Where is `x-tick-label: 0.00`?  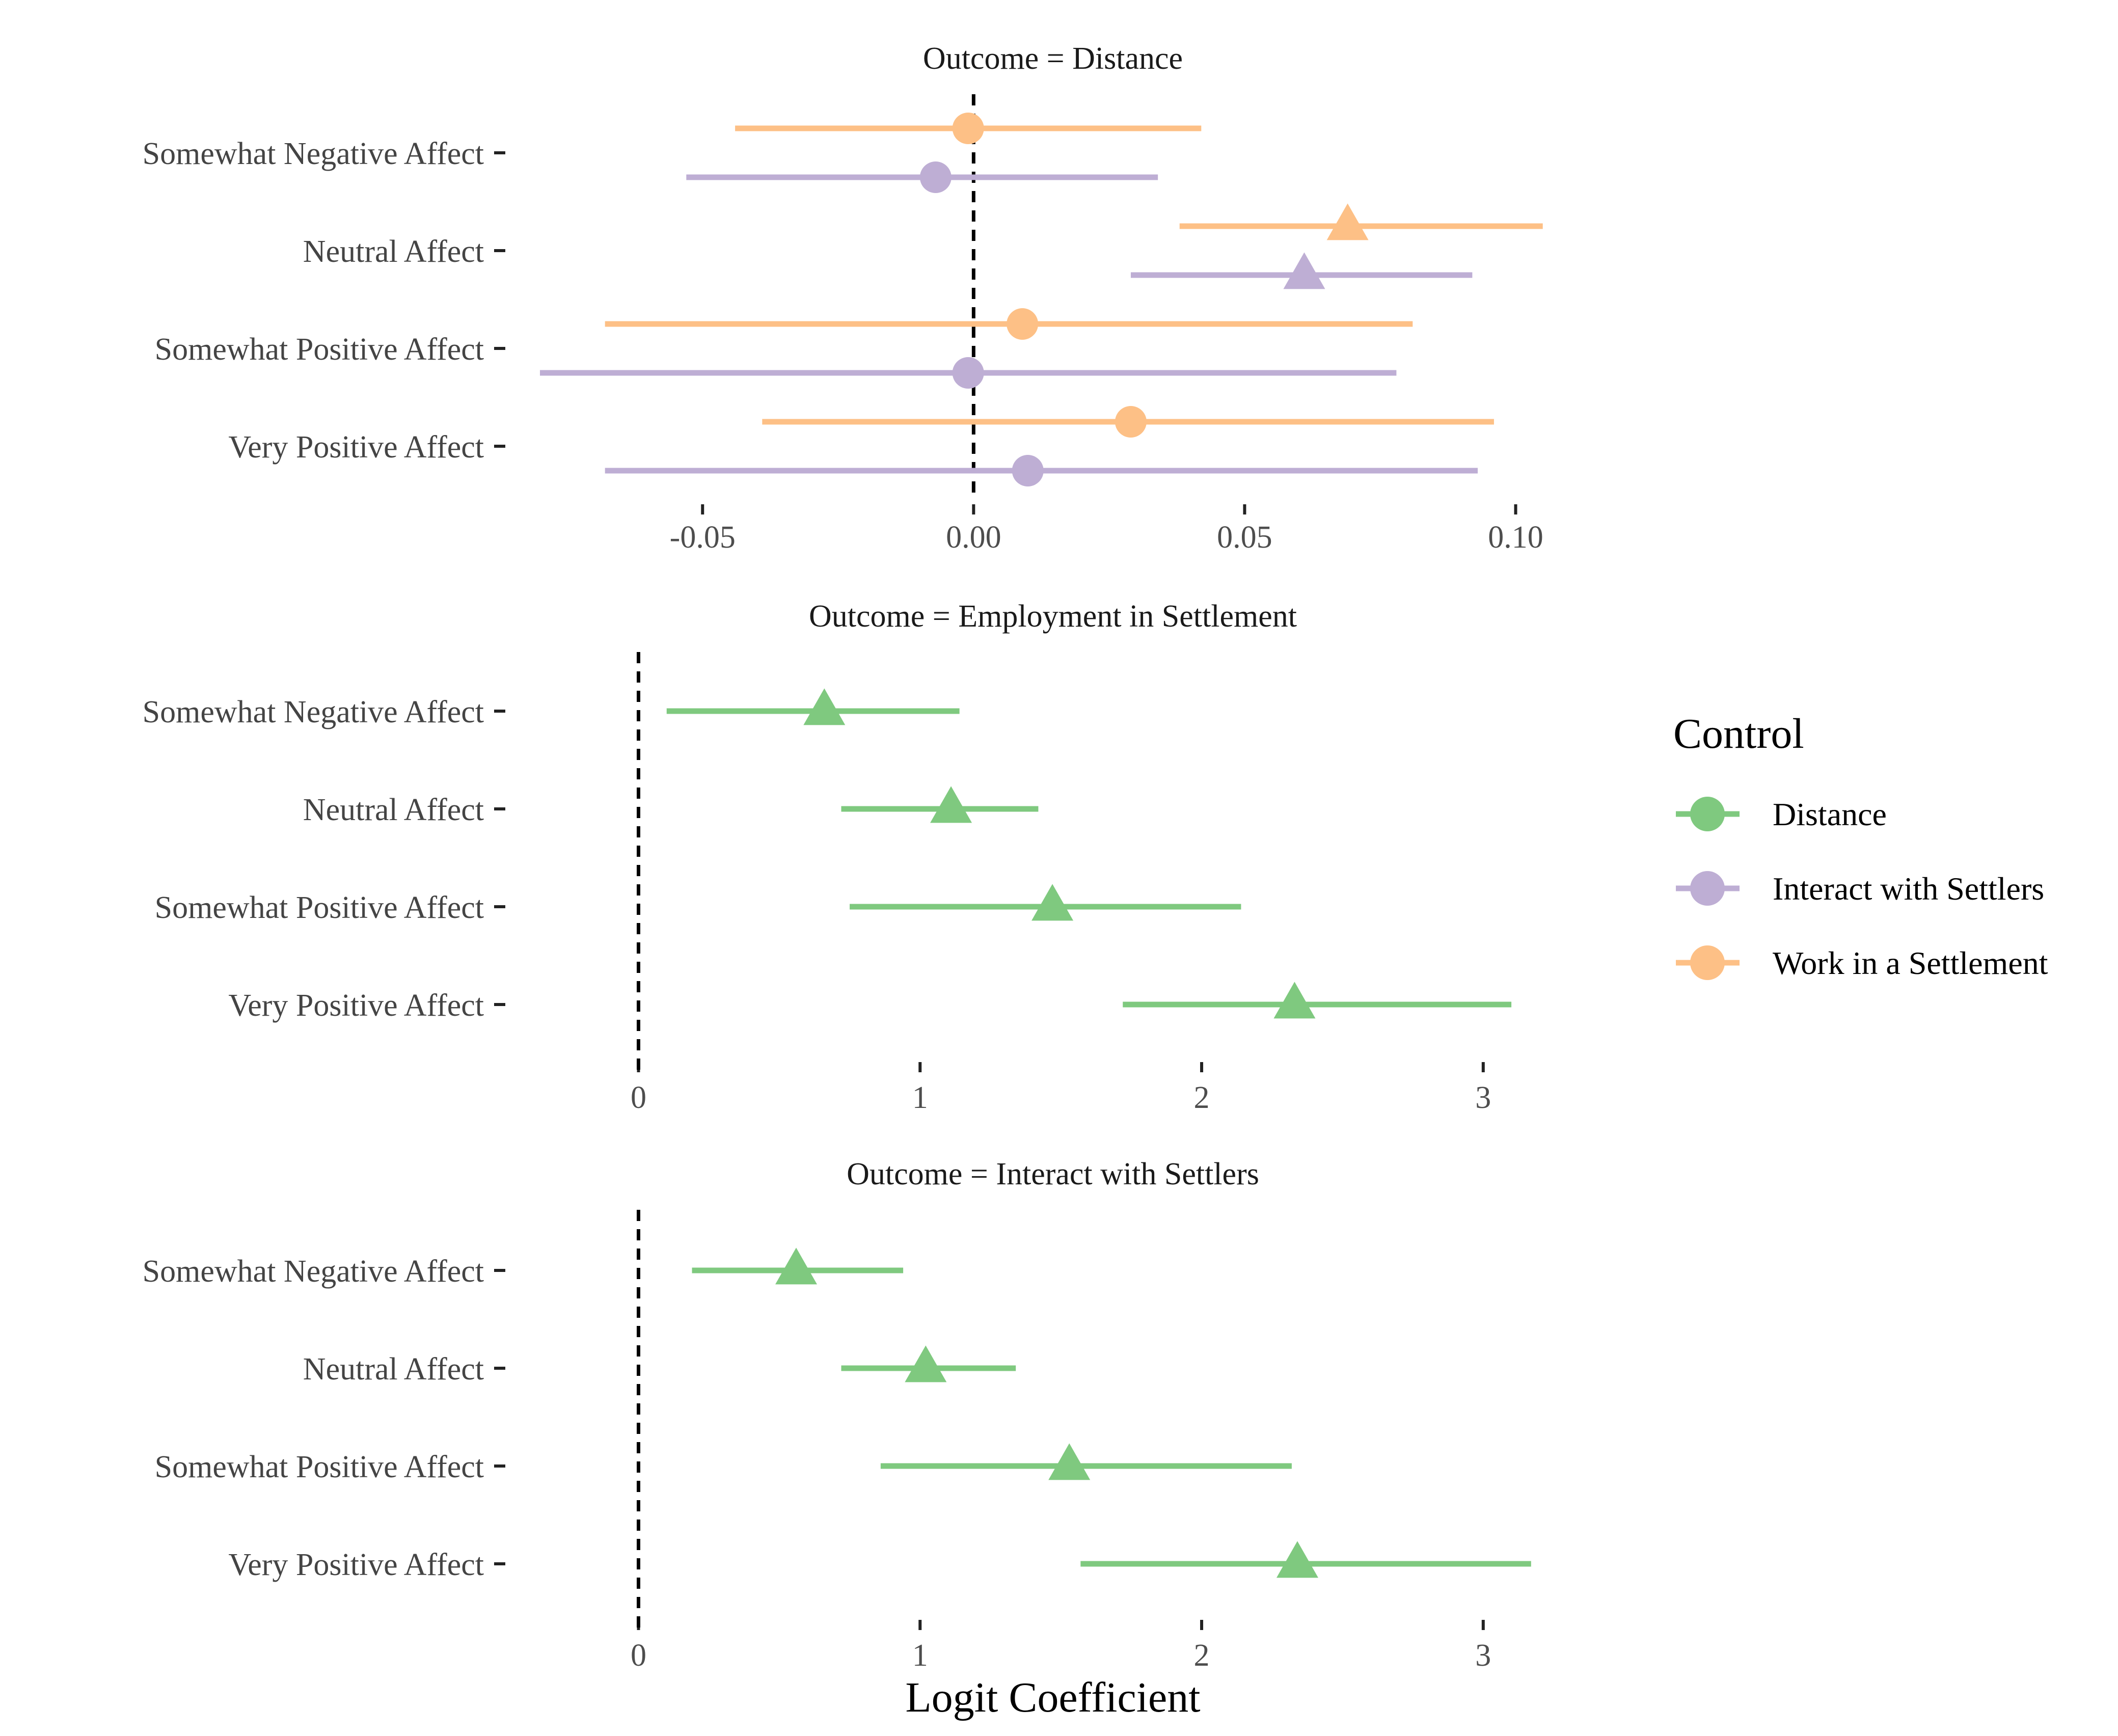
x-tick-label: 0.00 is located at coordinates (973, 537).